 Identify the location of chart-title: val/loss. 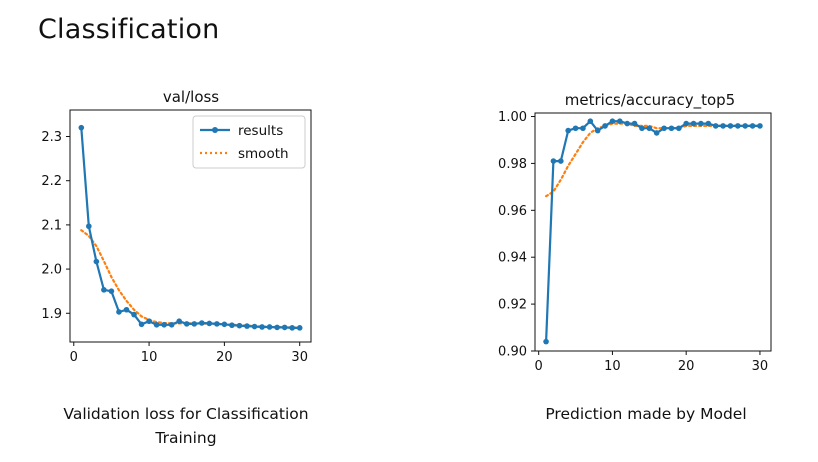
(191, 97).